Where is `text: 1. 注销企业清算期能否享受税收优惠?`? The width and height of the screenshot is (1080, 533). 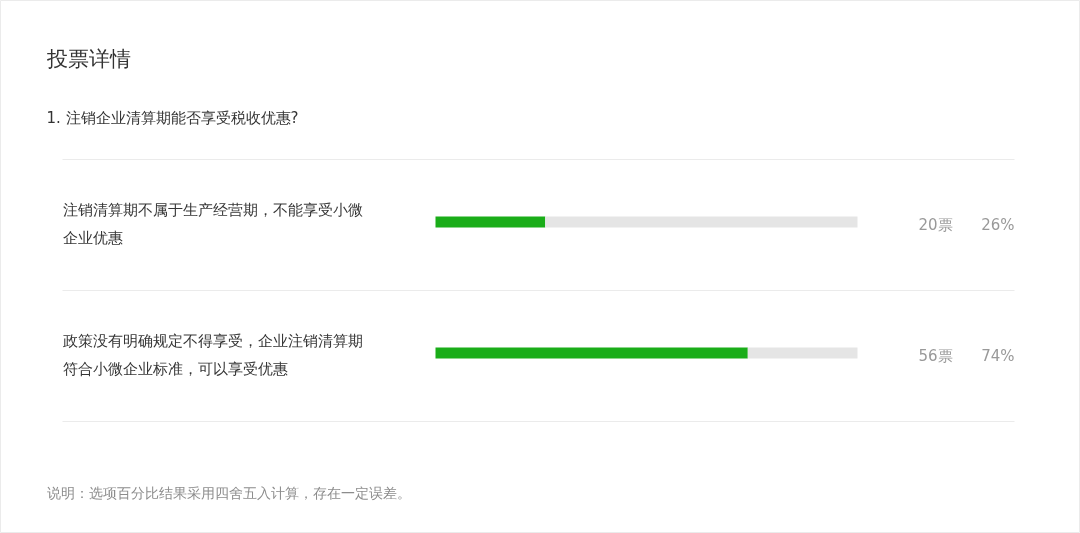
text: 1. 注销企业清算期能否享受税收优惠? is located at coordinates (172, 117).